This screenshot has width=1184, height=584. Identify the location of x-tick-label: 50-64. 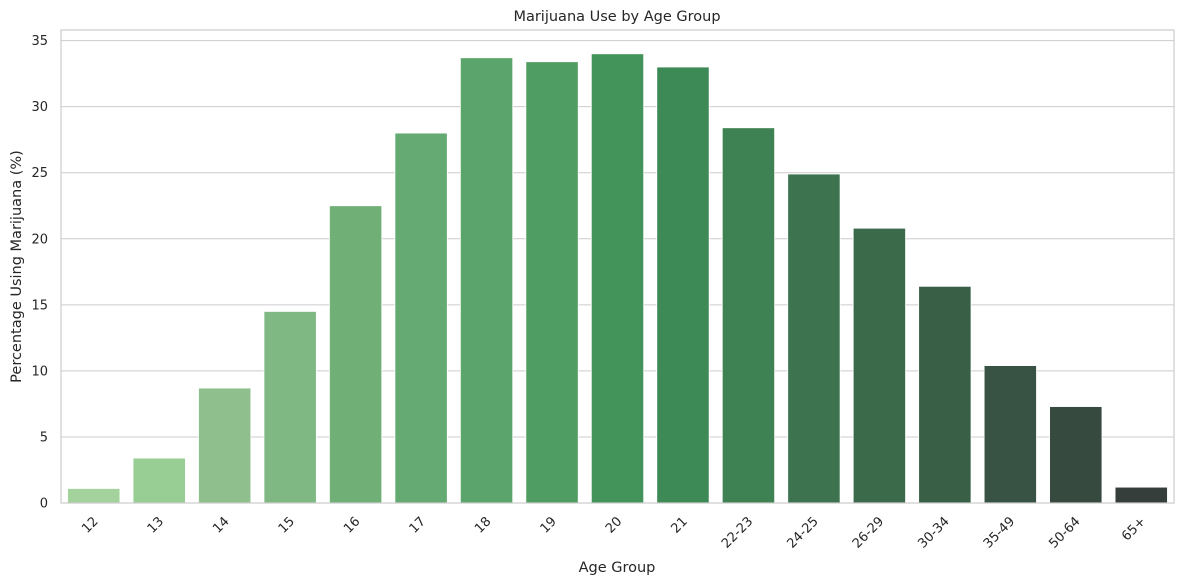
(1064, 532).